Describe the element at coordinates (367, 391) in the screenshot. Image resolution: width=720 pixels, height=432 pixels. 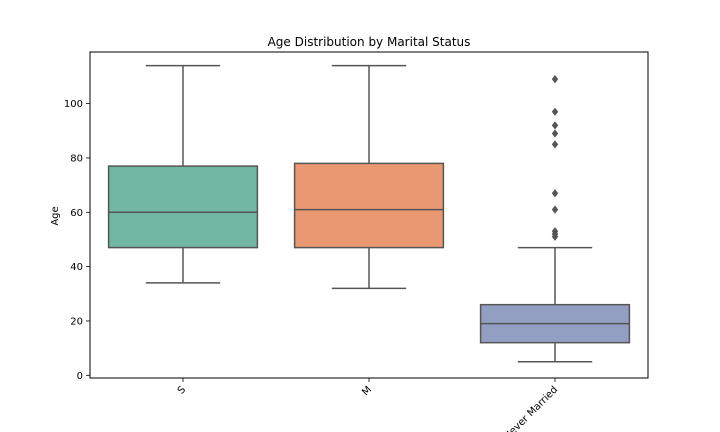
I see `x-tick-label: M` at that location.